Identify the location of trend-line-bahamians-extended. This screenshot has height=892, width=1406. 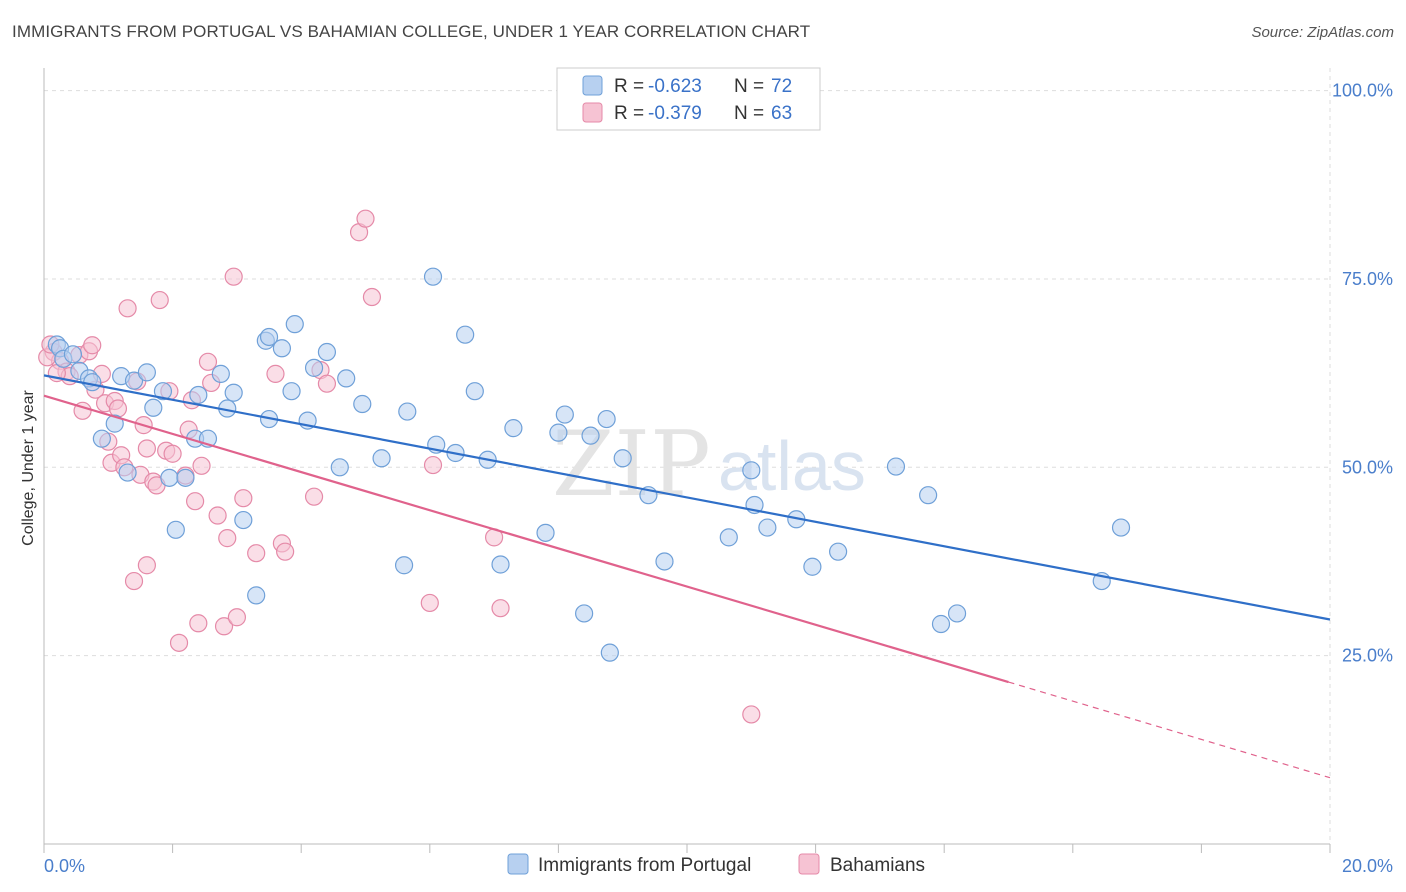
(1169, 730).